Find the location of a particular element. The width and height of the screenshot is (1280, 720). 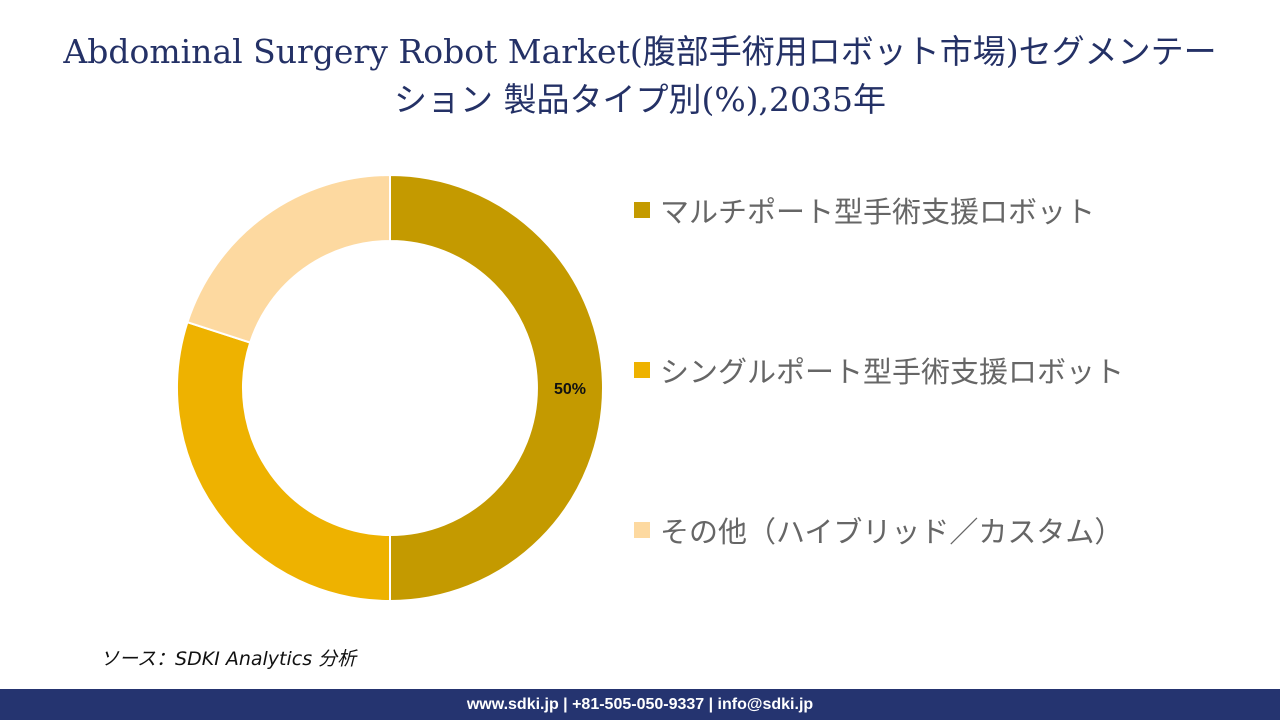

data-label-1: 50% is located at coordinates (570, 389).